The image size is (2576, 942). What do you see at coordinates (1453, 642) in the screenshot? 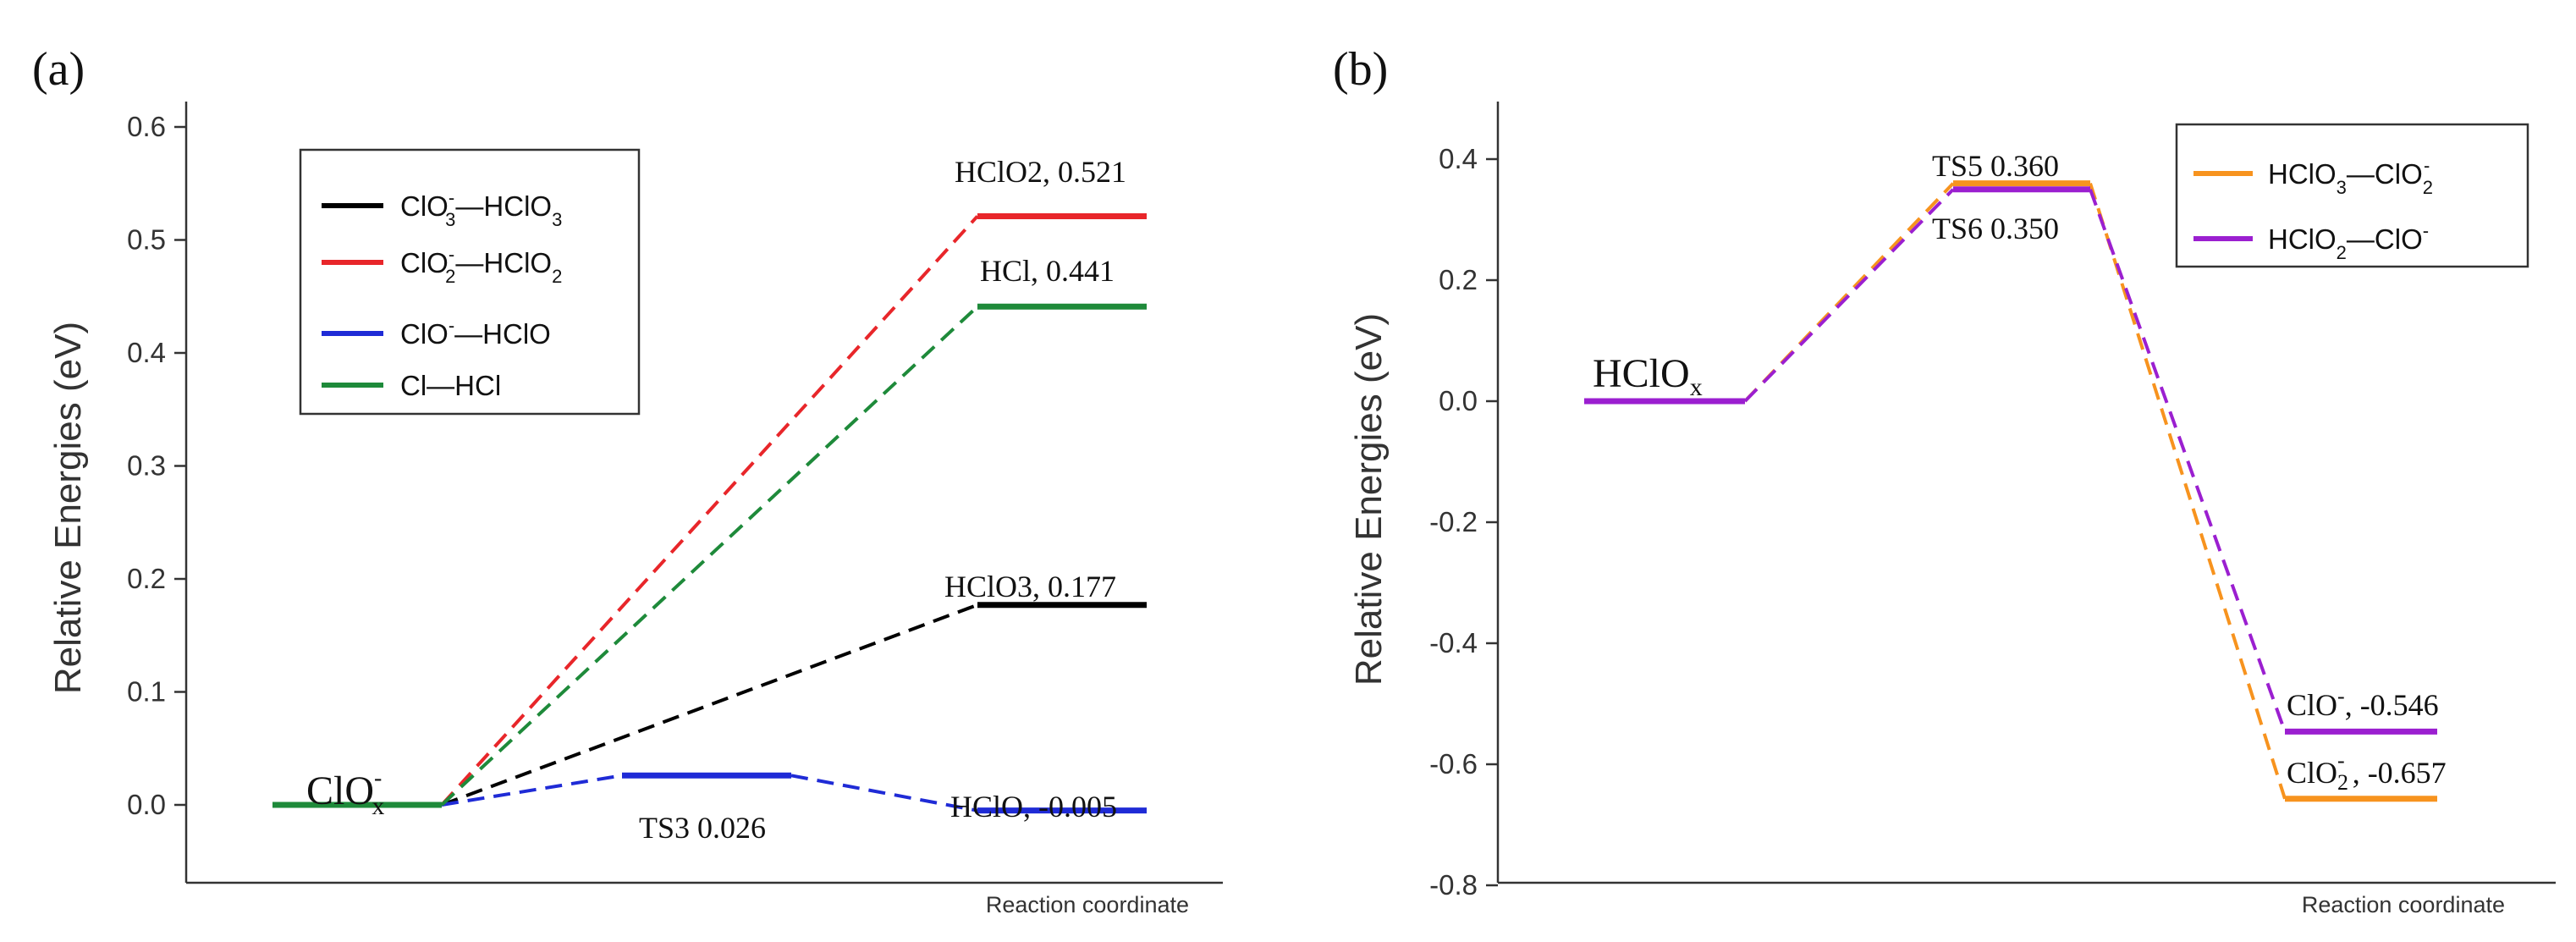
I see `panel-b-ytick-label-2: -0.4` at bounding box center [1453, 642].